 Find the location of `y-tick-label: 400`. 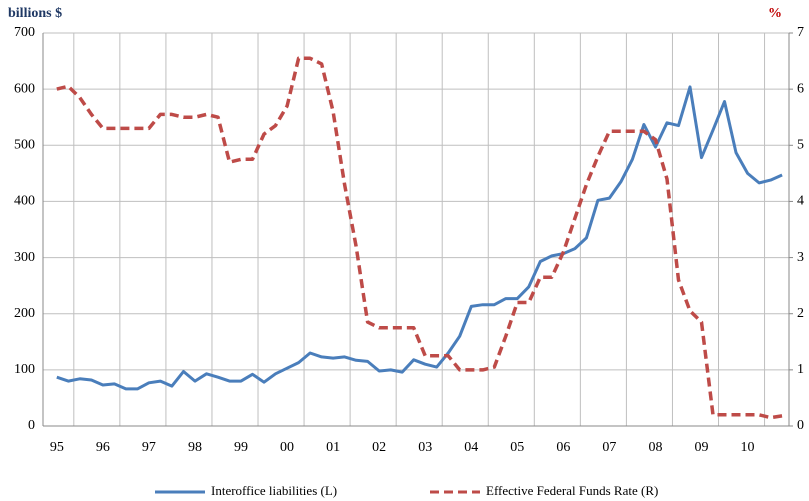

y-tick-label: 400 is located at coordinates (24, 201).